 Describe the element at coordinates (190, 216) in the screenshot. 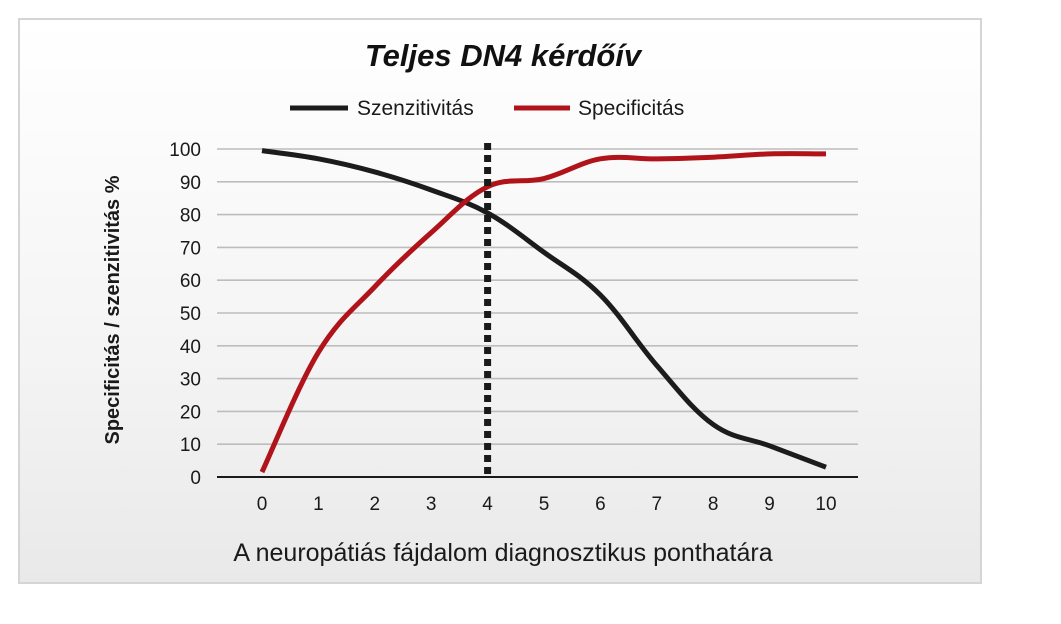

I see `y-tick-label: 80` at that location.